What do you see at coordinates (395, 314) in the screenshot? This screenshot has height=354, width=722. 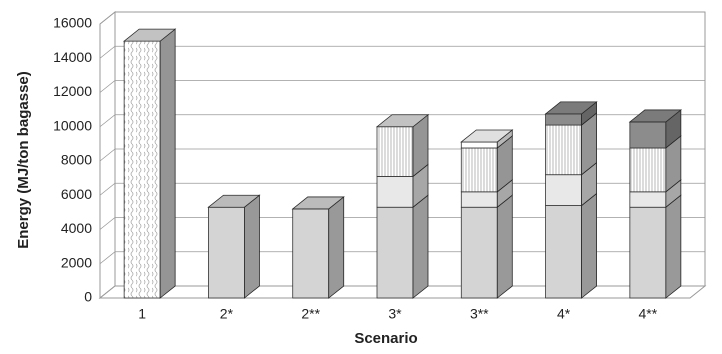 I see `x-tick-label: 3*` at bounding box center [395, 314].